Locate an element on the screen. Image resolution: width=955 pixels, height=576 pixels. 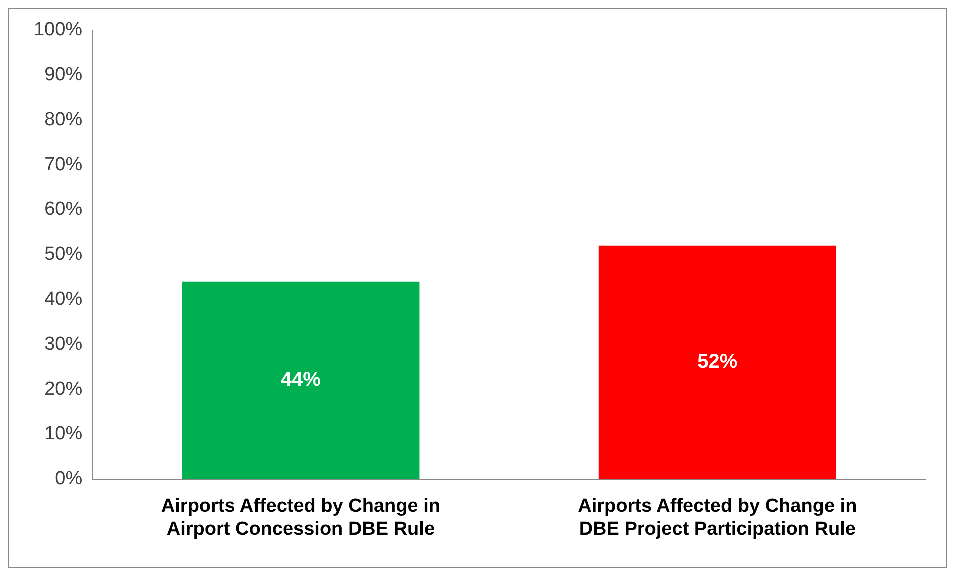
y-tick-label: 70% is located at coordinates (63, 165).